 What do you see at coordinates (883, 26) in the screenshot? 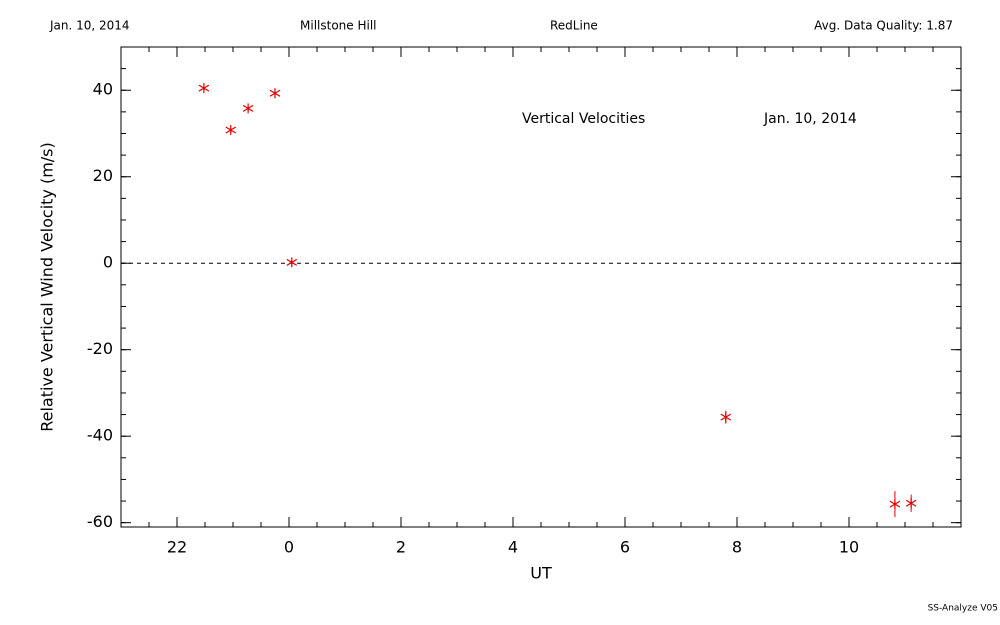
I see `header-quality: Avg. Data Quality: 1.87` at bounding box center [883, 26].